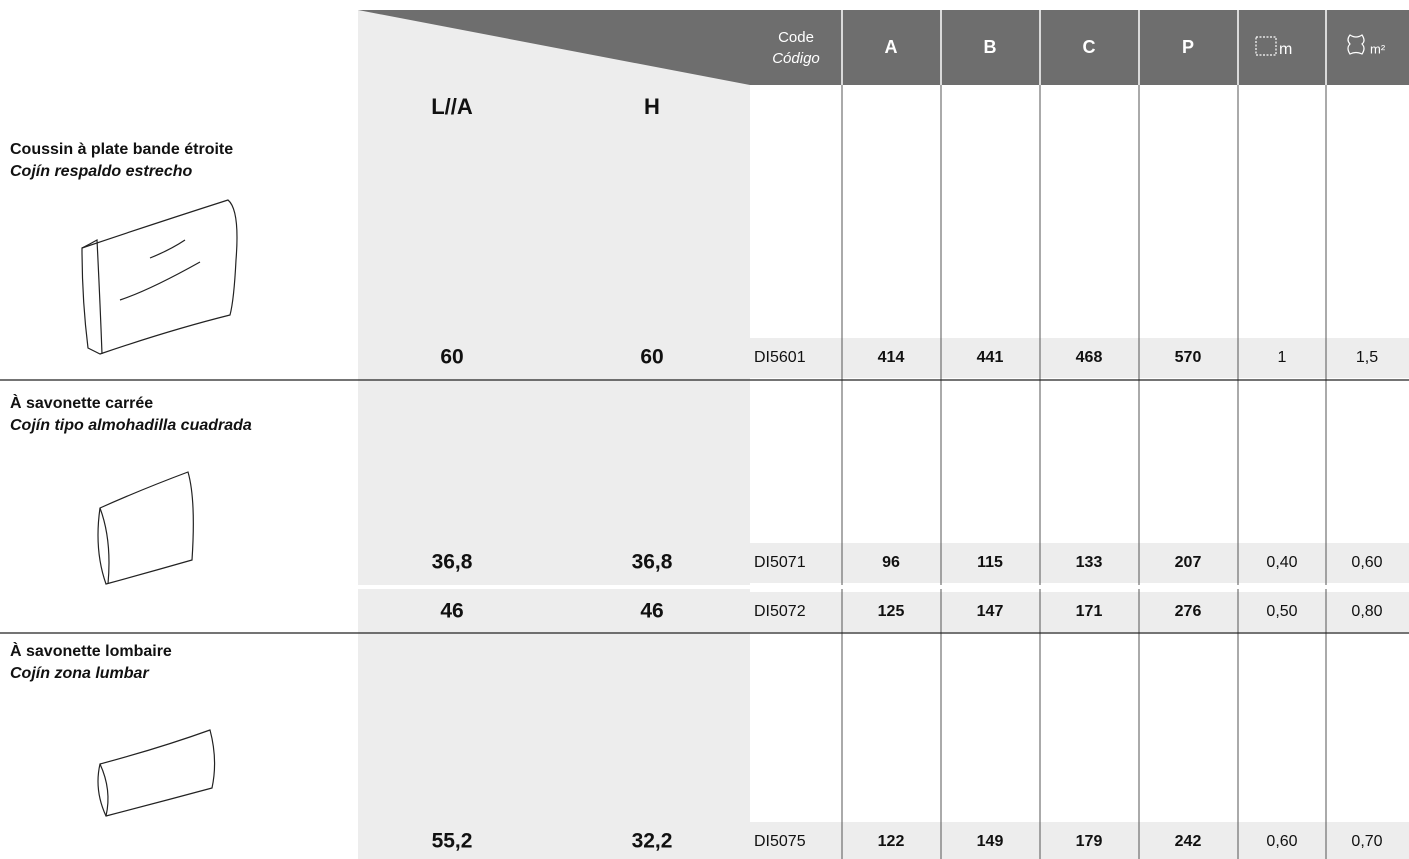 The height and width of the screenshot is (859, 1409). What do you see at coordinates (101, 171) in the screenshot?
I see `section-title-es: Cojín respaldo estrecho` at bounding box center [101, 171].